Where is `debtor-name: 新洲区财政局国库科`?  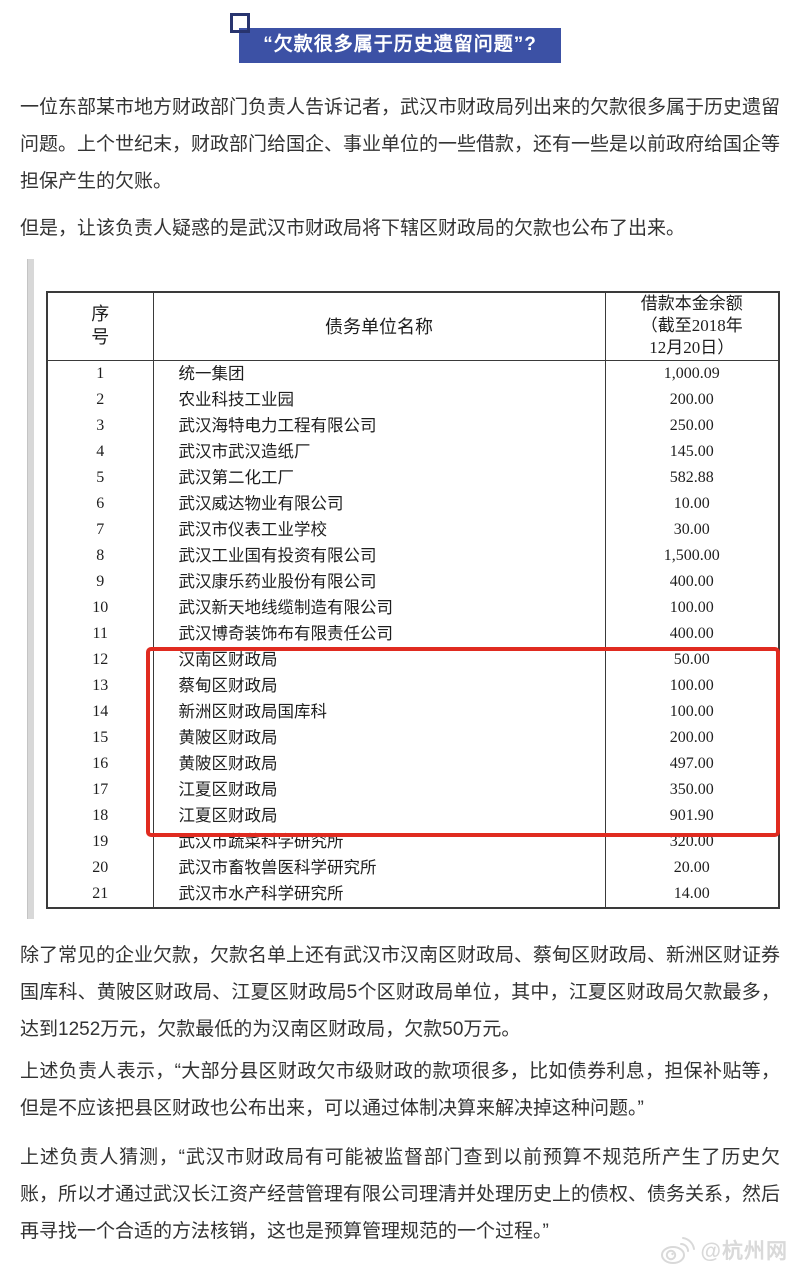
debtor-name: 新洲区财政局国库科 is located at coordinates (379, 711).